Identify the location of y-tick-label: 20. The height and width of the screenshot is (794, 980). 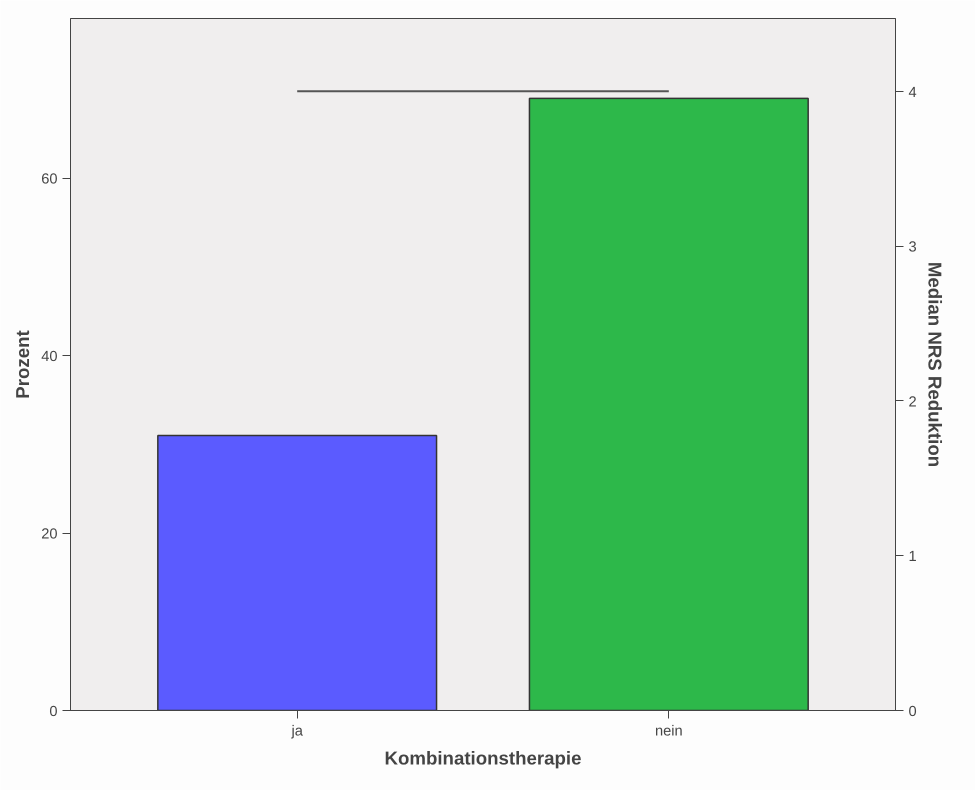
(49, 534).